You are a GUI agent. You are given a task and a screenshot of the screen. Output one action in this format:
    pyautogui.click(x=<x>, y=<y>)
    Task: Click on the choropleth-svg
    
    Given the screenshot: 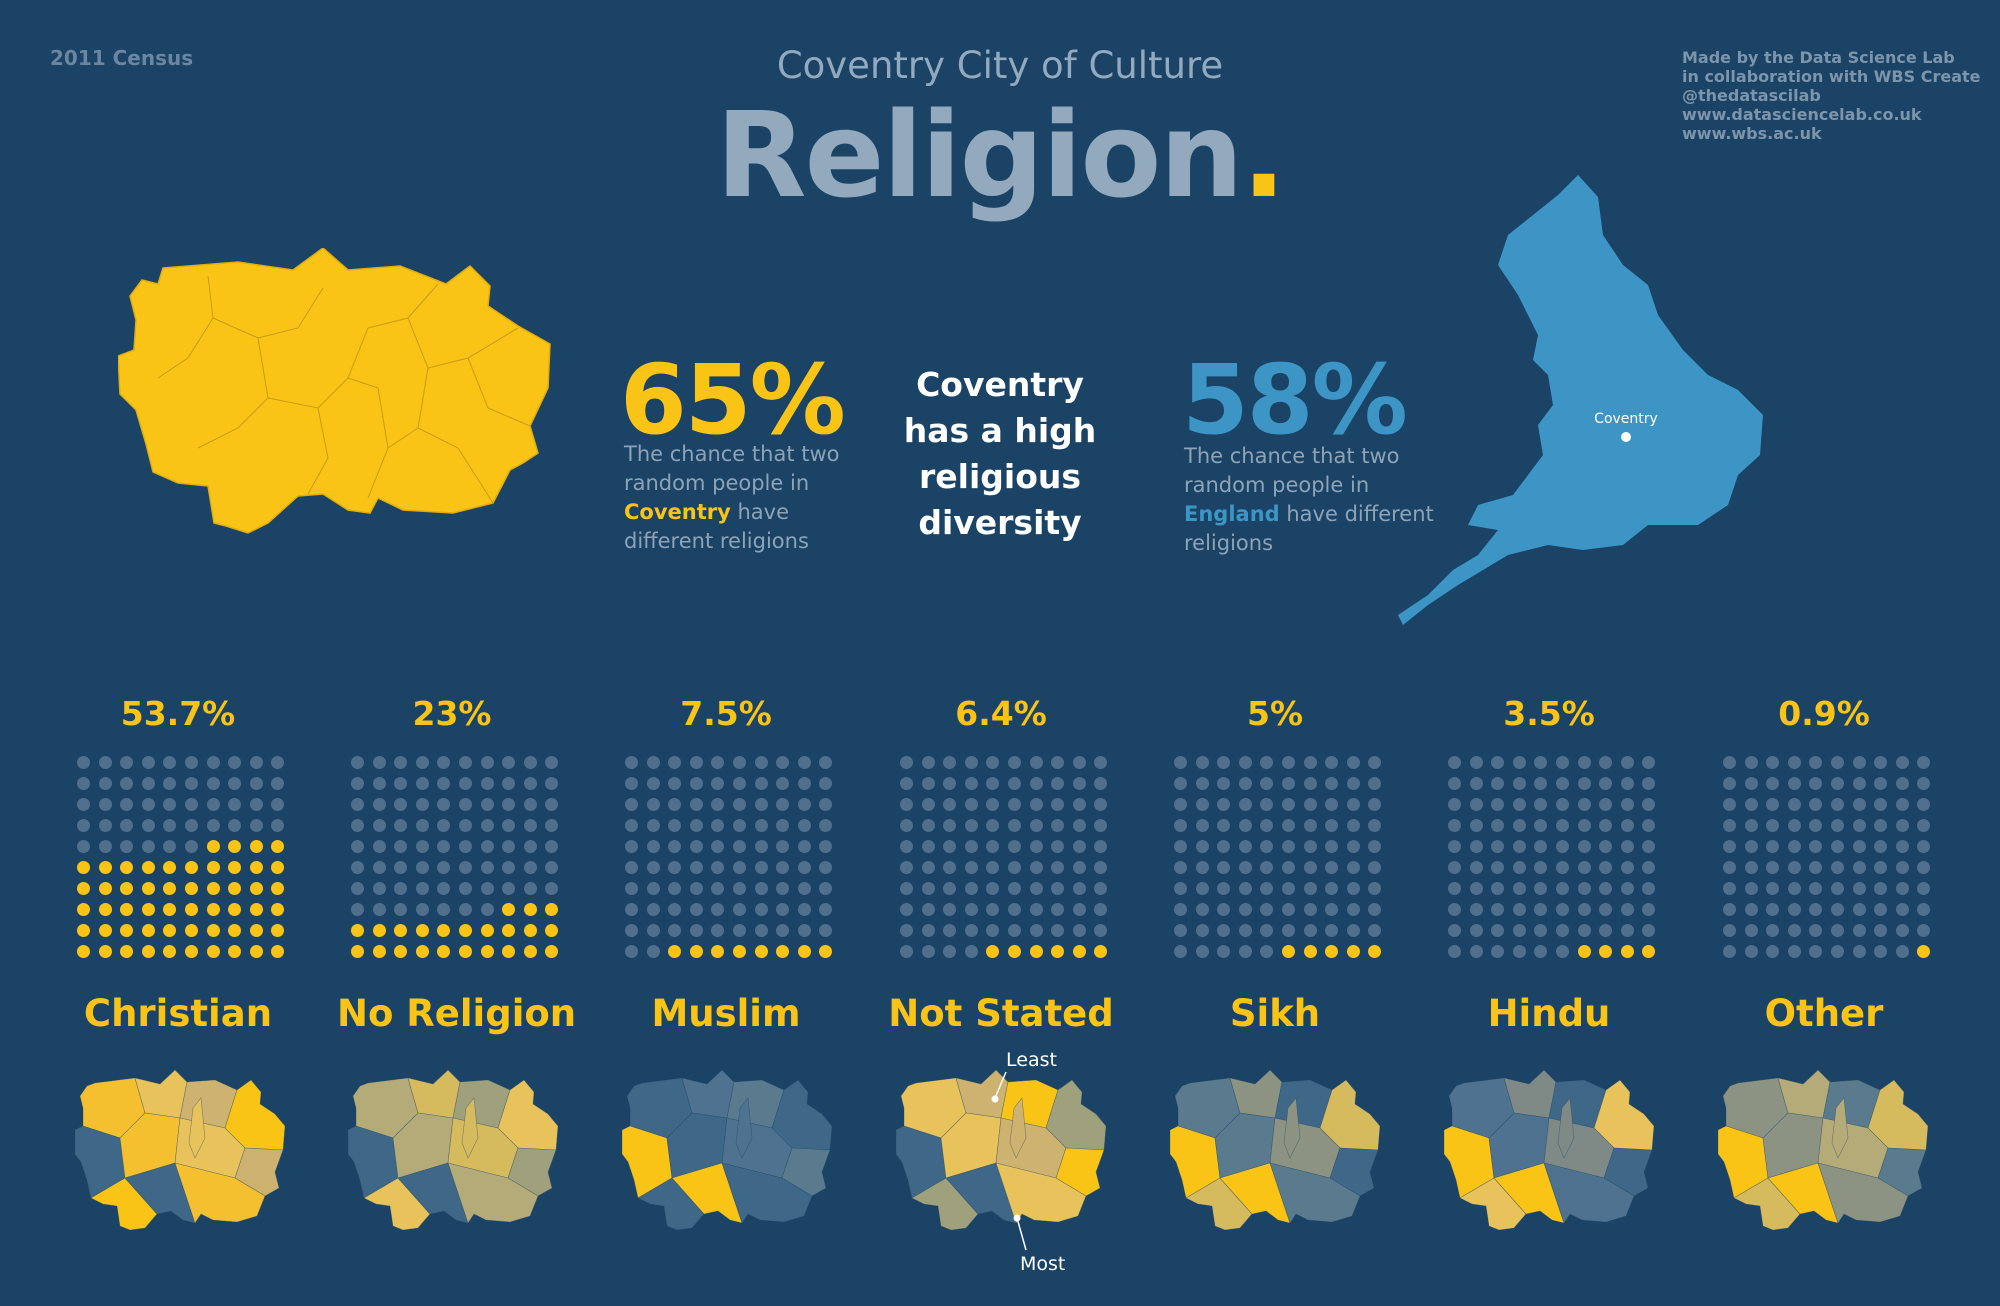 What is the action you would take?
    pyautogui.click(x=1823, y=1150)
    